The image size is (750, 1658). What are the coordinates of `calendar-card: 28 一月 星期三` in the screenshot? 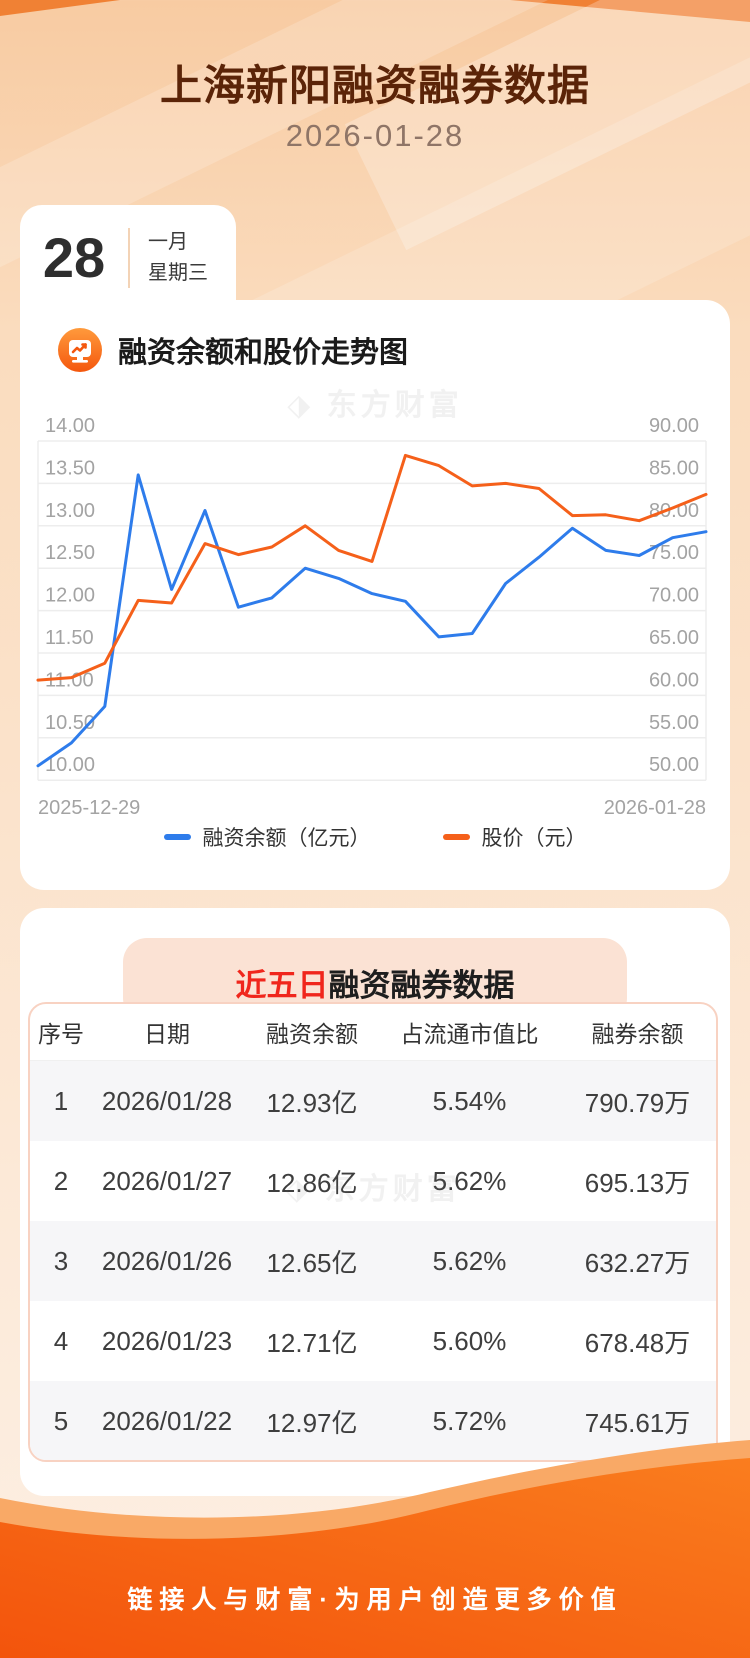 It's located at (128, 257).